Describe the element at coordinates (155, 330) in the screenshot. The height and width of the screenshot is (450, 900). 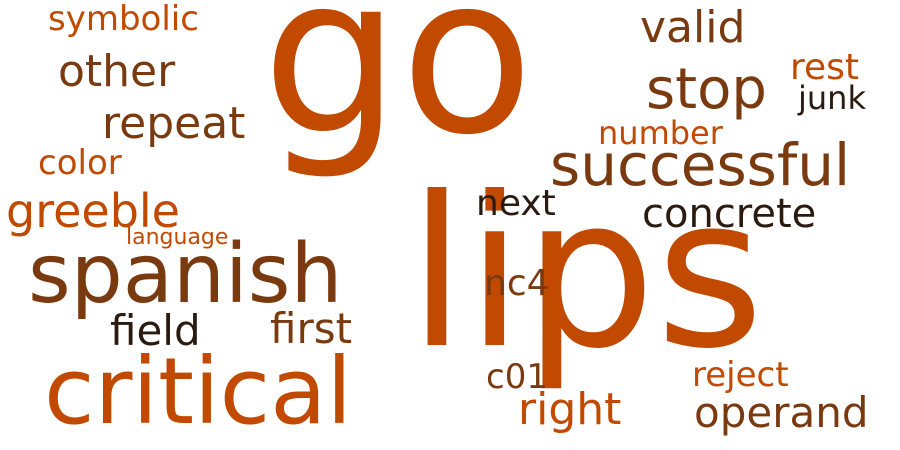
I see `word-field: field` at that location.